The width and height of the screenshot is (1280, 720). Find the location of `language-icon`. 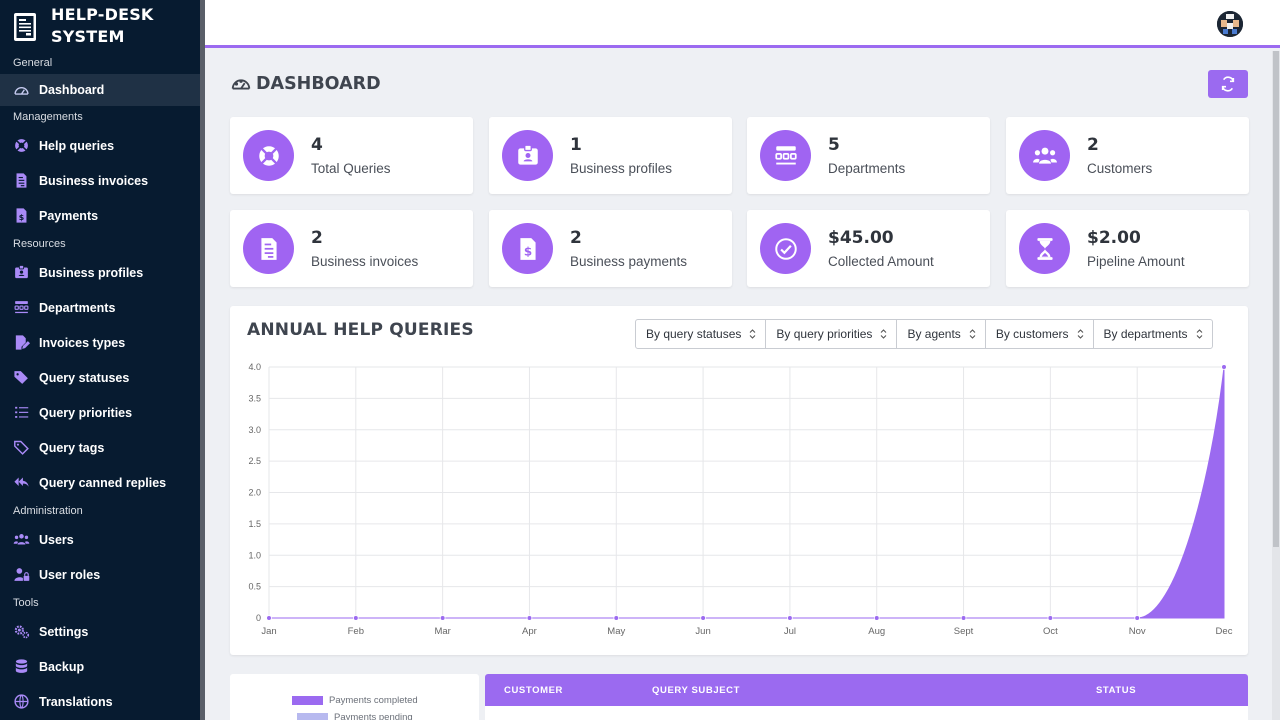

language-icon is located at coordinates (21, 701).